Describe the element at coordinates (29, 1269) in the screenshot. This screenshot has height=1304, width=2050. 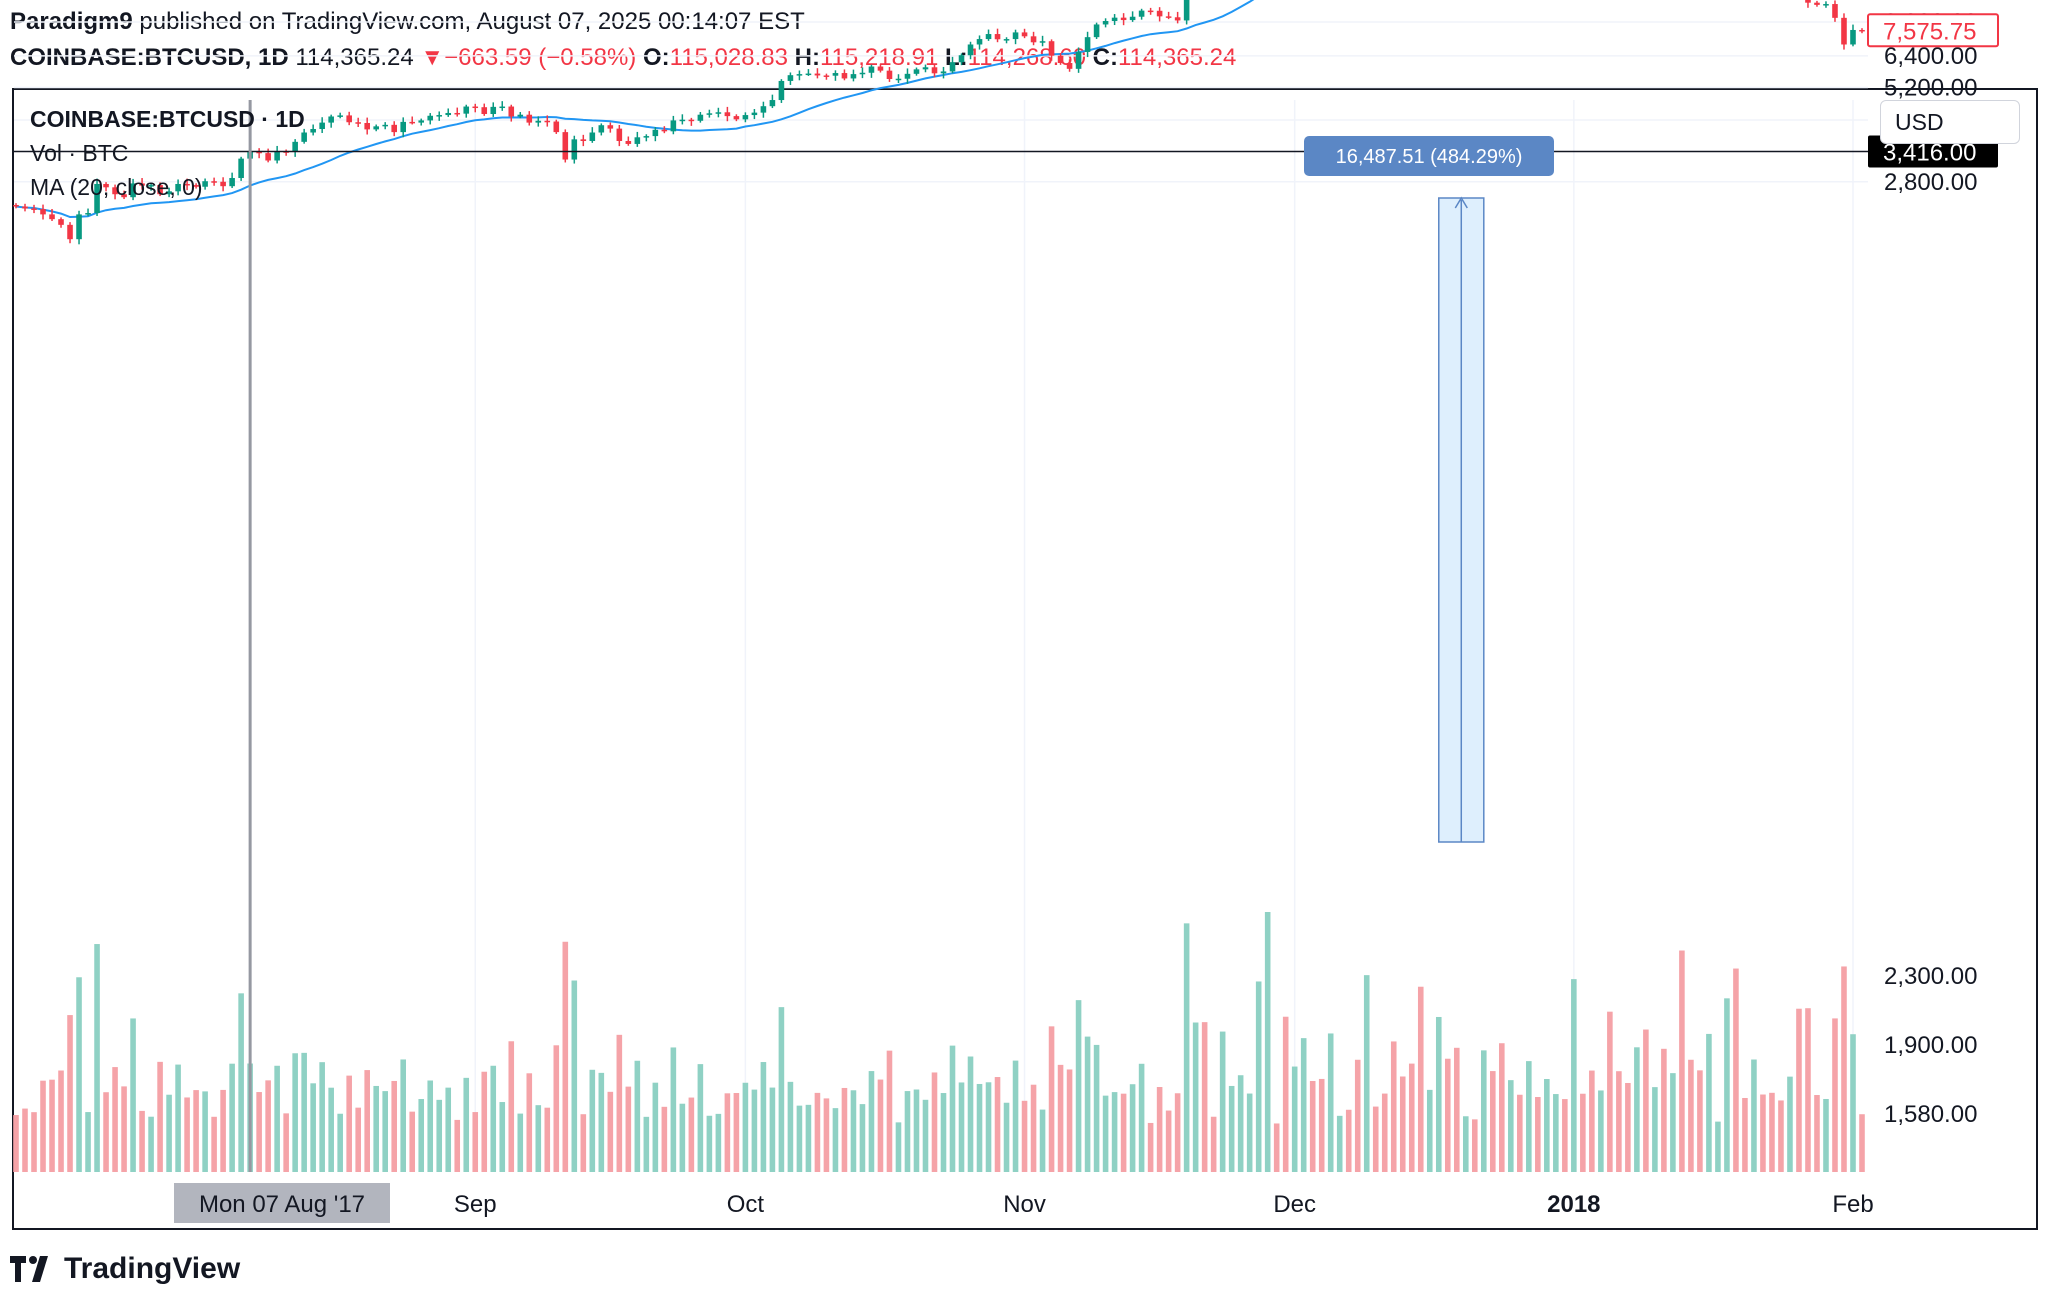
I see `tradingview-logo-icon` at that location.